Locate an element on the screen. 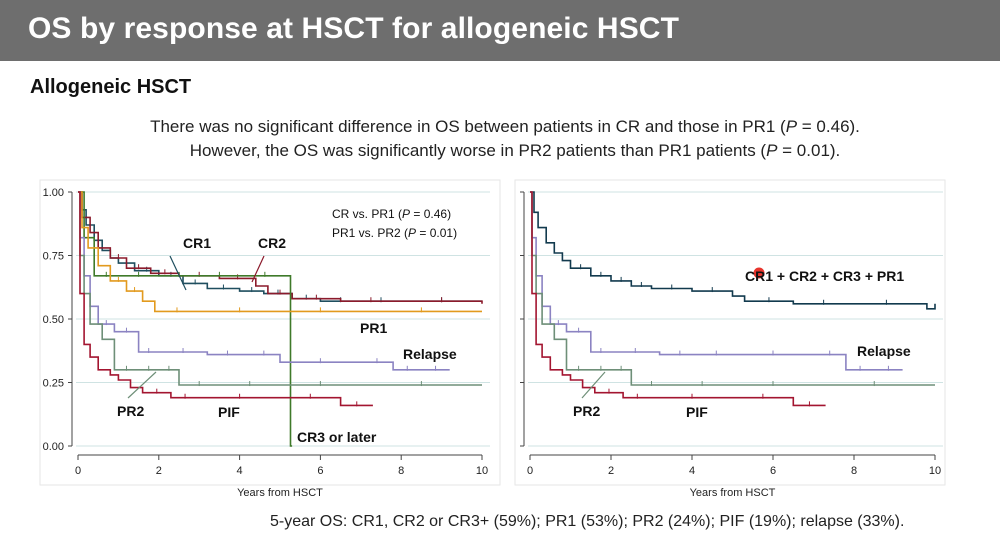 The image size is (1000, 554). intro-line-2-p: P is located at coordinates (772, 150).